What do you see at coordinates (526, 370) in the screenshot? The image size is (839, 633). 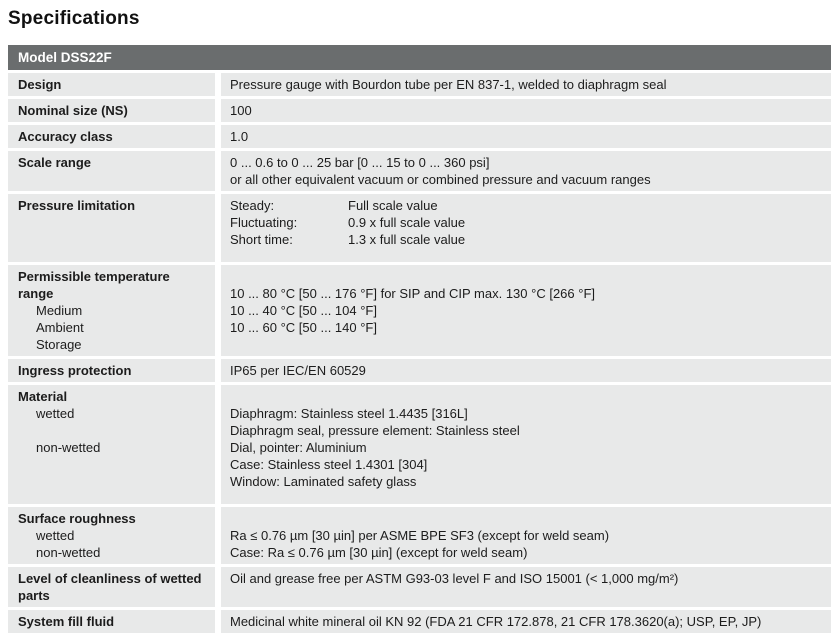 I see `row-value: IP65 per IEC/EN 60529` at bounding box center [526, 370].